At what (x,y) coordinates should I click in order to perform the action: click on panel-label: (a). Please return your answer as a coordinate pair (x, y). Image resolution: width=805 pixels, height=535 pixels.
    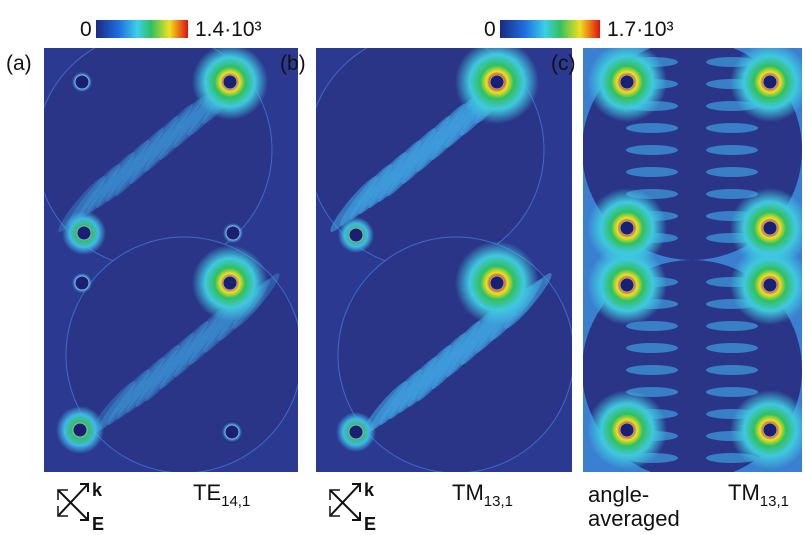
    Looking at the image, I should click on (19, 63).